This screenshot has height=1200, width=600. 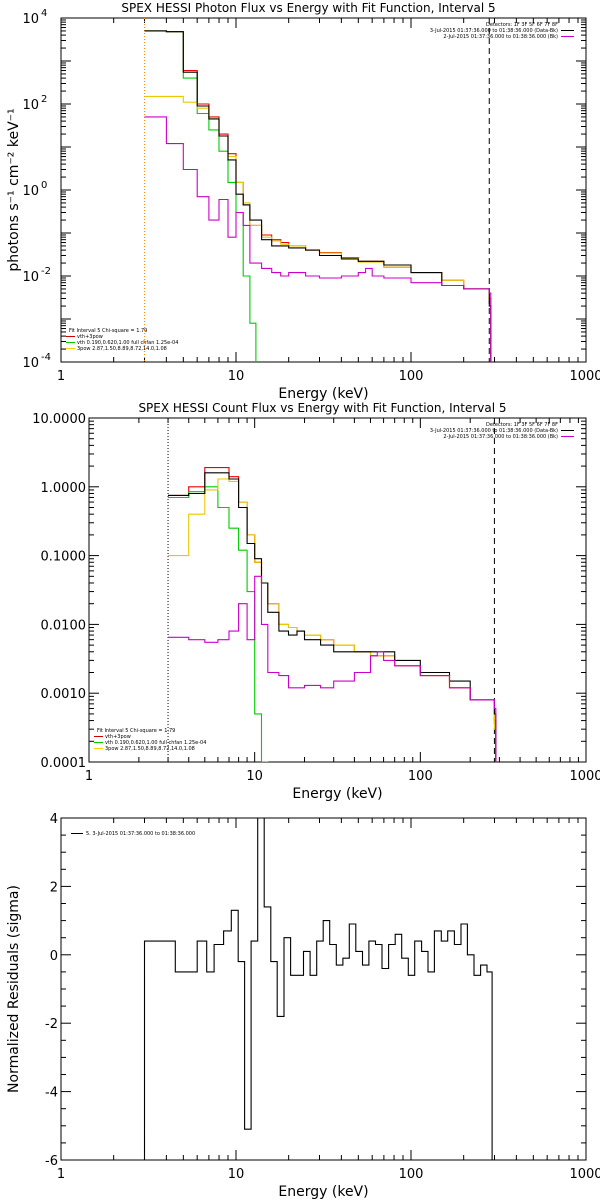 I want to click on y-tick-exponent: -2, so click(x=46, y=271).